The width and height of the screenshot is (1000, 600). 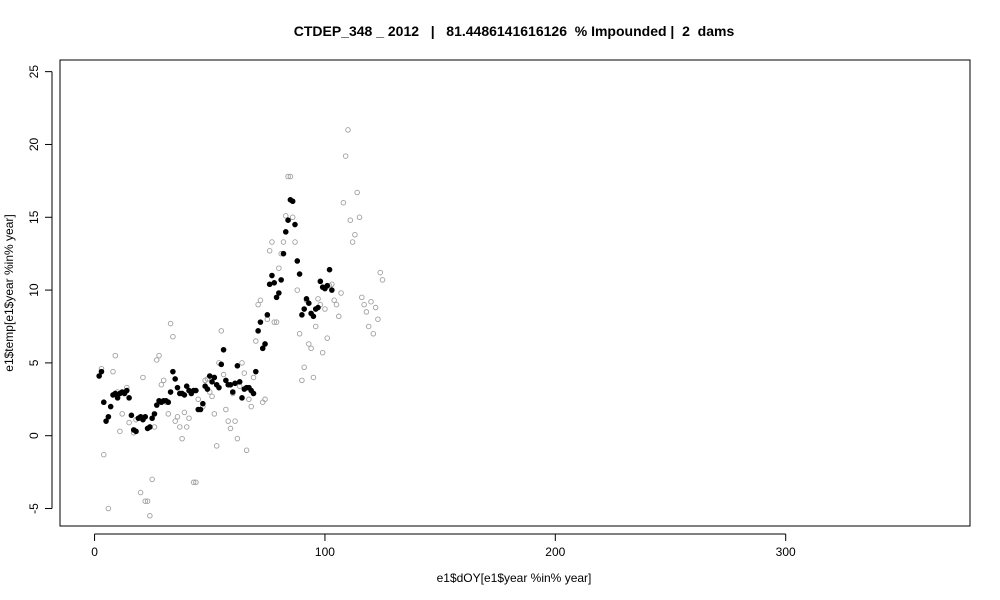 I want to click on x-tick-label: 100, so click(x=325, y=552).